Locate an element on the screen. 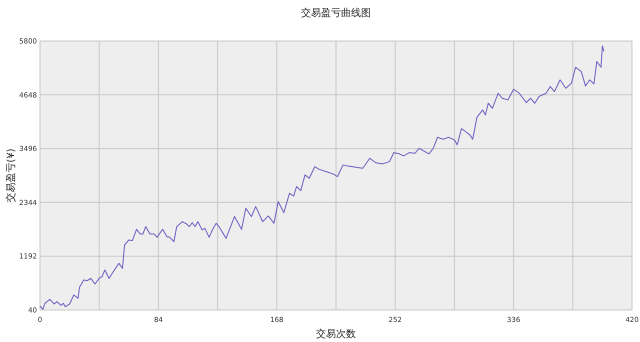 The image size is (640, 342). x-axis-title: 交易次数 is located at coordinates (336, 334).